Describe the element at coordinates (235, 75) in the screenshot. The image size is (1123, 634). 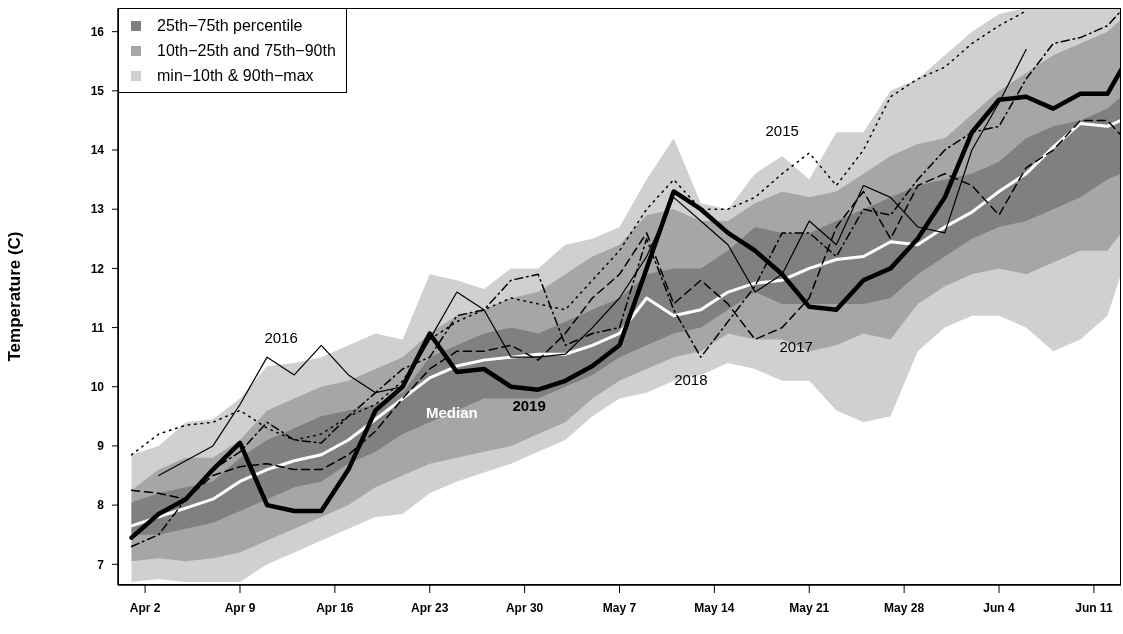
I see `legend-label: min−10th & 90th−max` at that location.